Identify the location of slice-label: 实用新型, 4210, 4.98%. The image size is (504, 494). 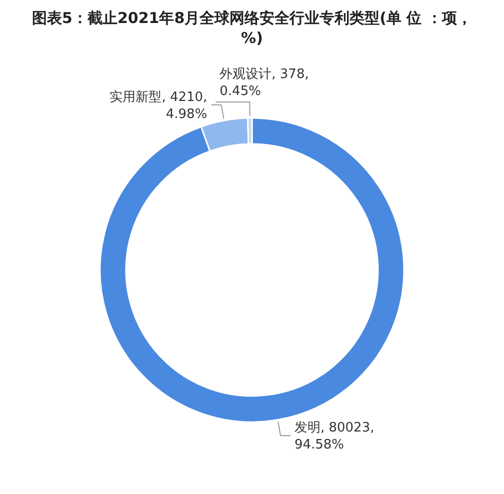
(159, 106).